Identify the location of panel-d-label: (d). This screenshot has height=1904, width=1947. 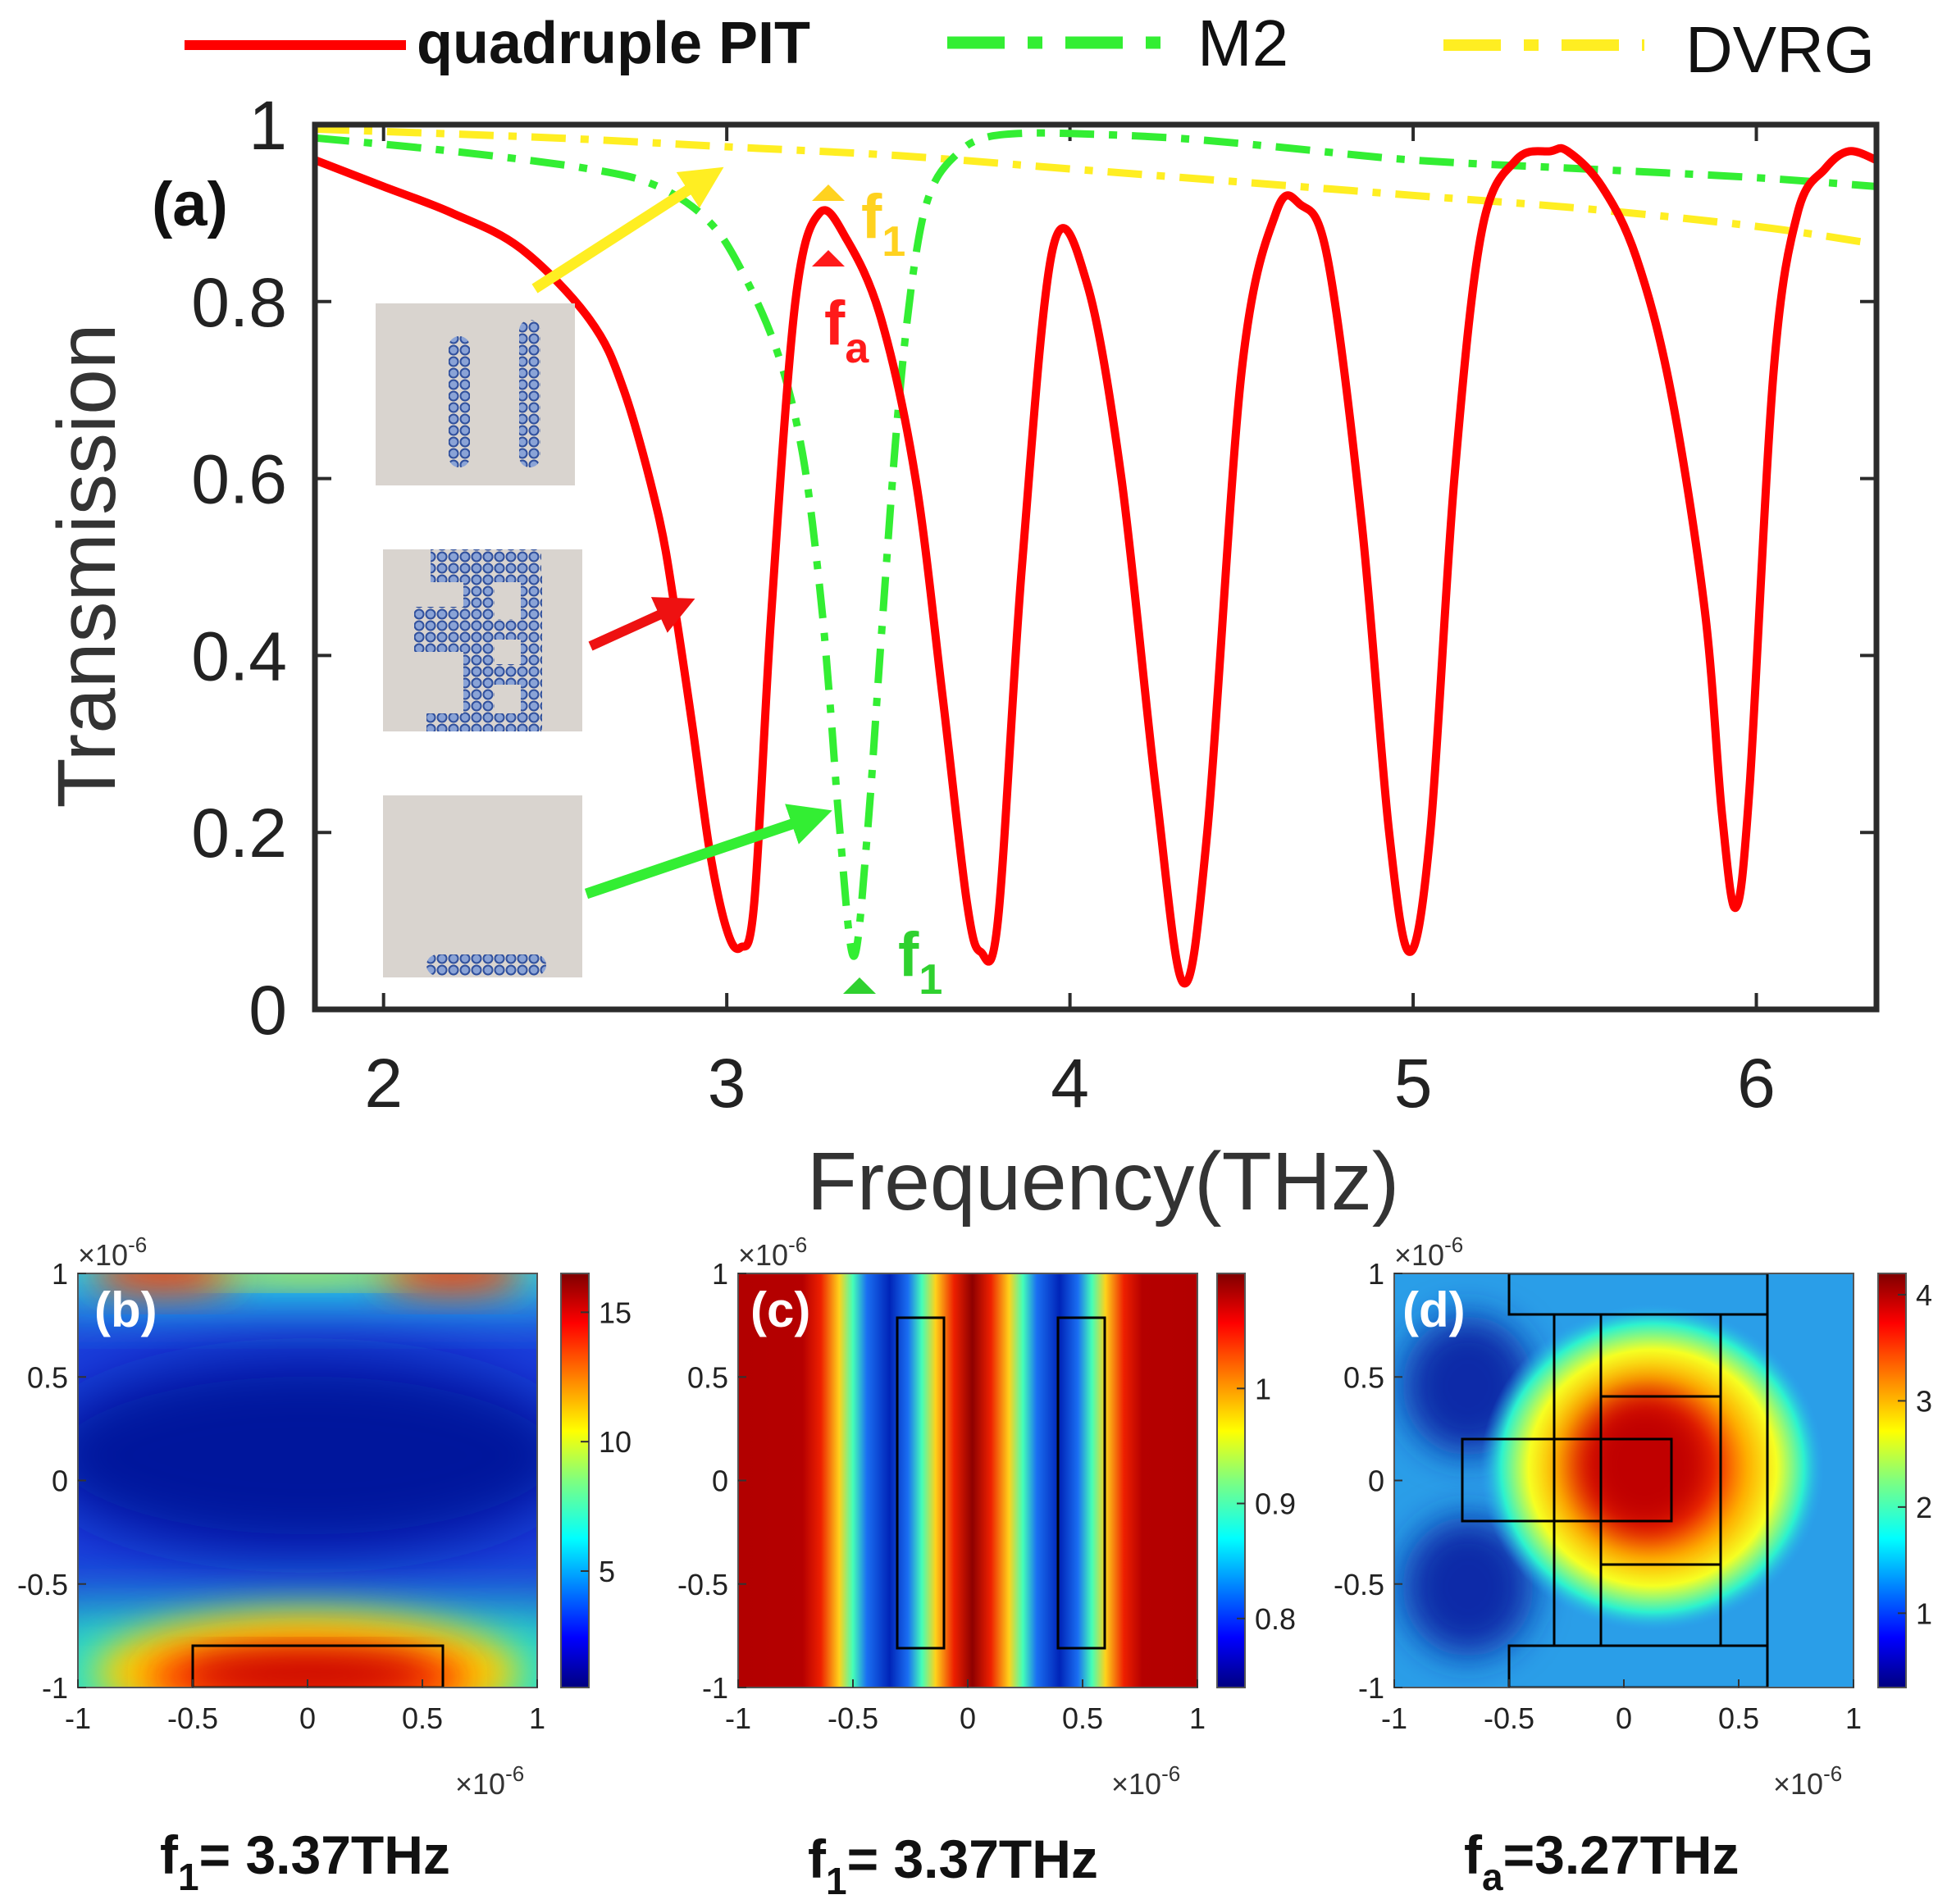
(1434, 1310).